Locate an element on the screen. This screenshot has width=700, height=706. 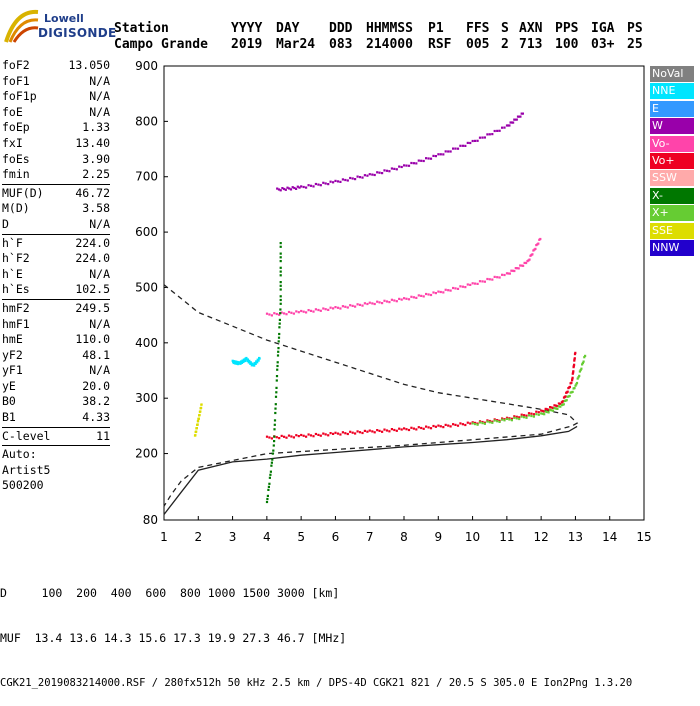
x-tick-label: 15 is located at coordinates (643, 537).